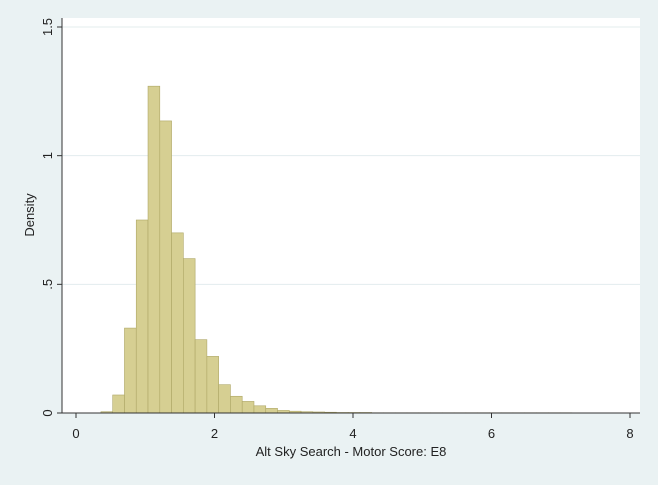 Image resolution: width=658 pixels, height=485 pixels. Describe the element at coordinates (491, 433) in the screenshot. I see `x-tick-label: 6` at that location.